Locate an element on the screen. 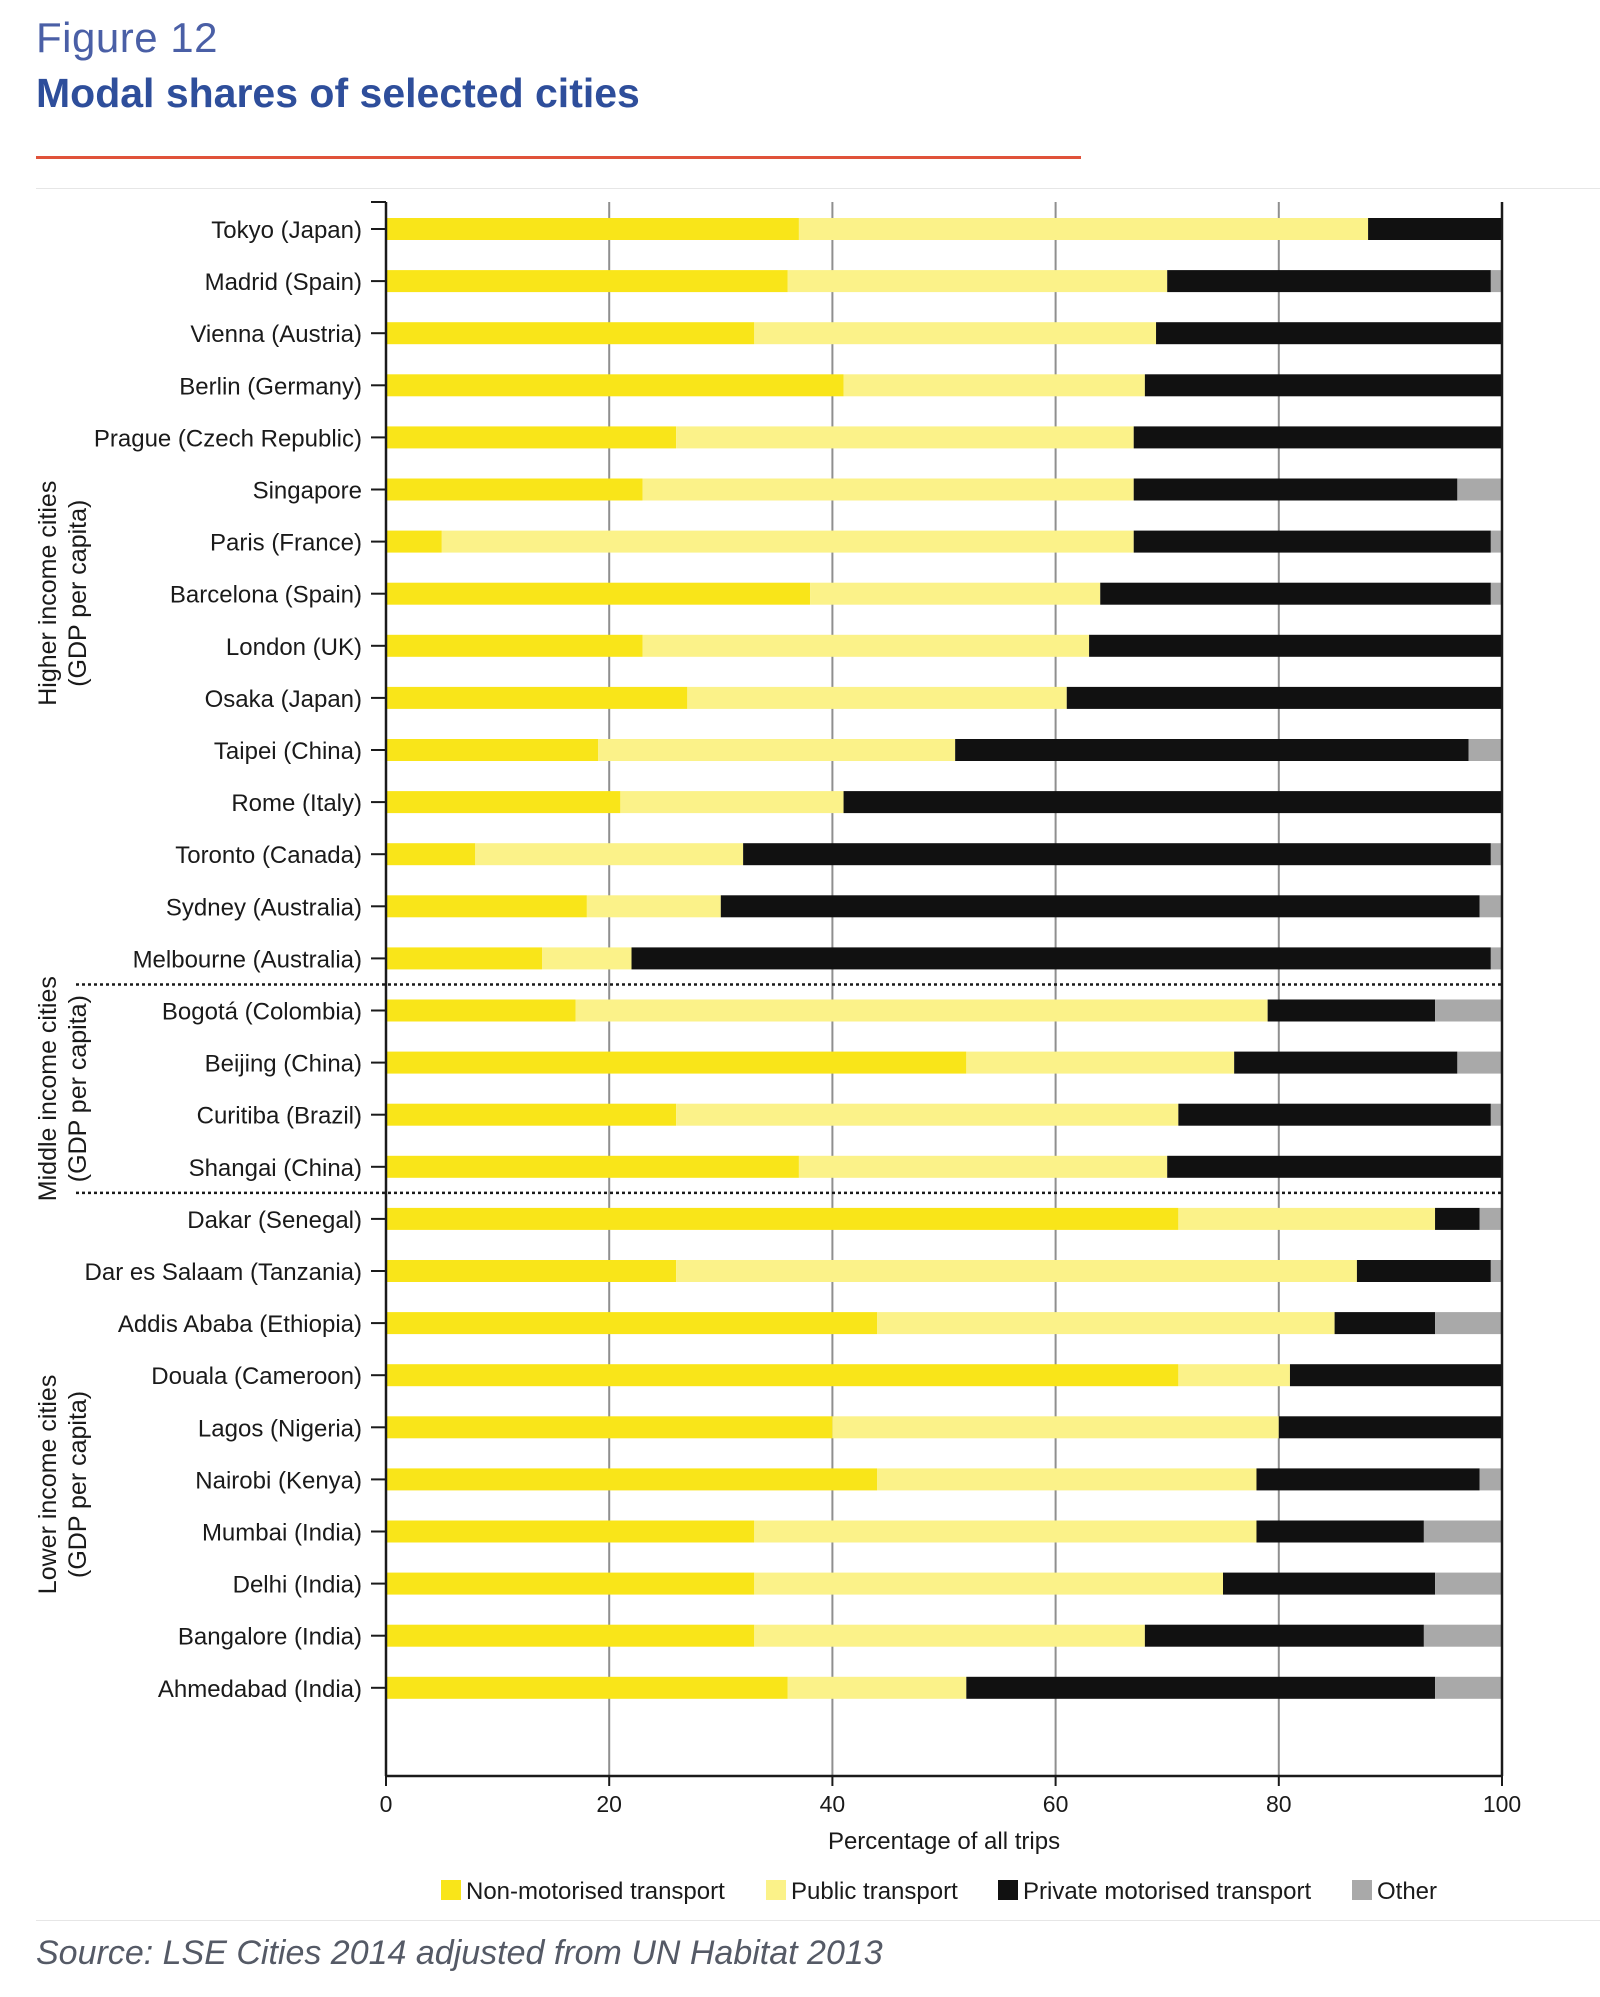 The height and width of the screenshot is (1997, 1600). legend-label: Public transport is located at coordinates (874, 1891).